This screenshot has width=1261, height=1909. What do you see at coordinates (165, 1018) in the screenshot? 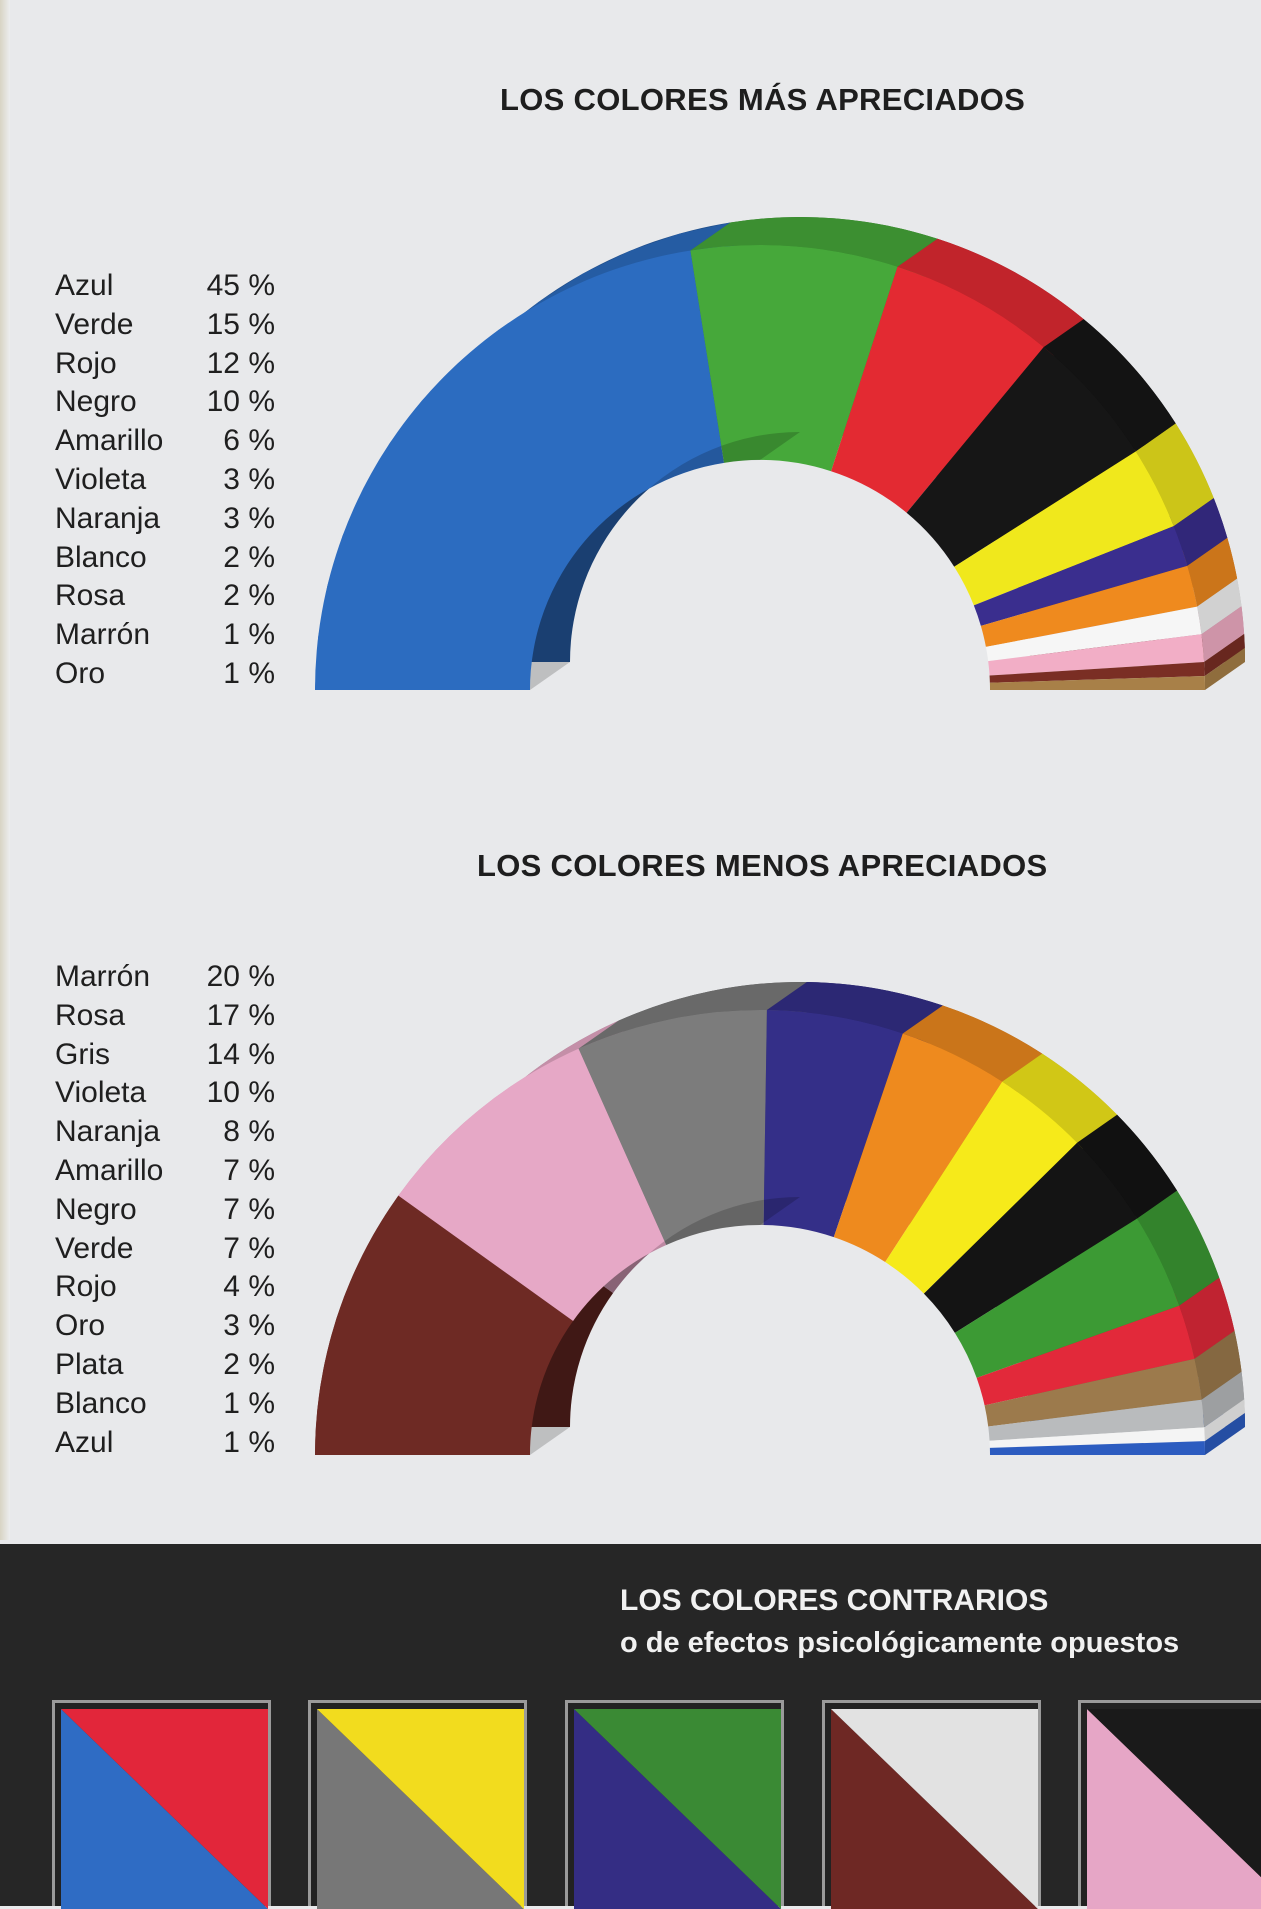
I see `legend-item: Rosa 17 %` at bounding box center [165, 1018].